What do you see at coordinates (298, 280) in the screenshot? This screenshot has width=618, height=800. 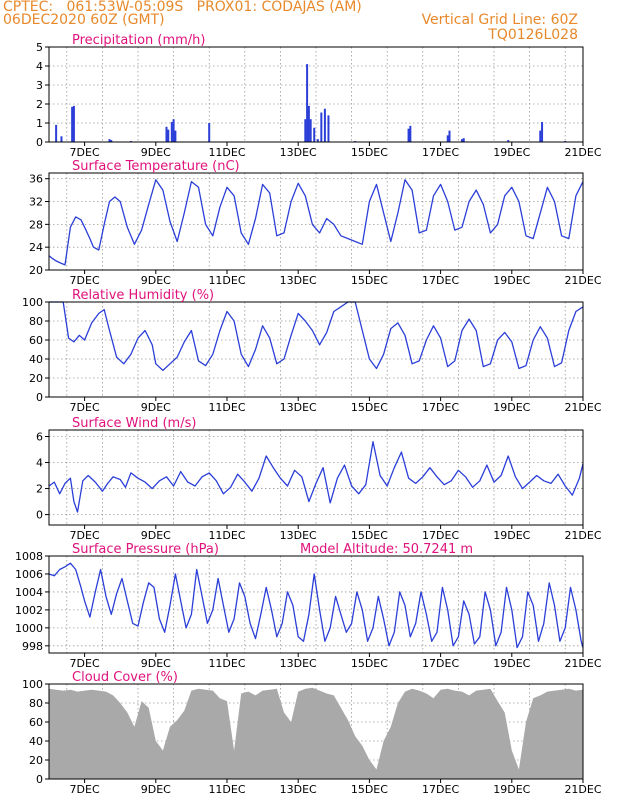 I see `temp-xtick-label: 13DEC` at bounding box center [298, 280].